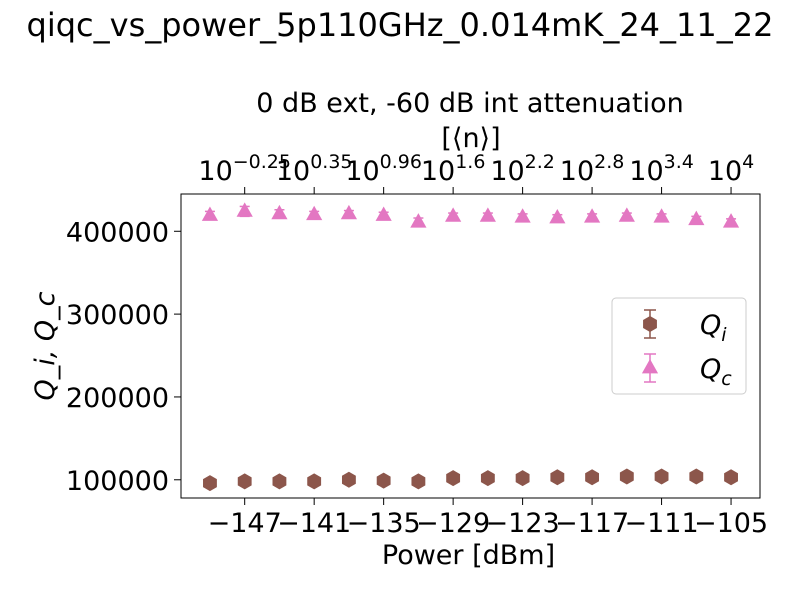 The image size is (800, 600). What do you see at coordinates (726, 379) in the screenshot?
I see `legend-label-sub: c` at bounding box center [726, 379].